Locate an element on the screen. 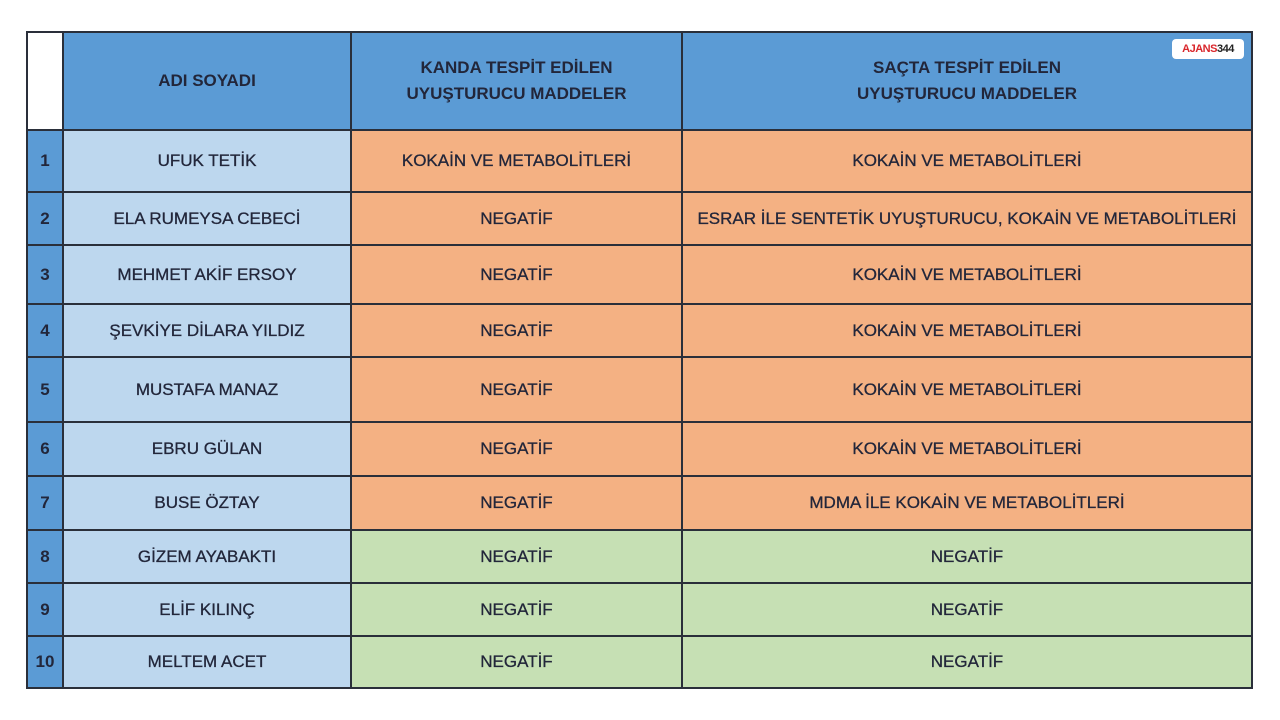 This screenshot has height=720, width=1280. person-name: MEHMET AKİF ERSOY is located at coordinates (207, 274).